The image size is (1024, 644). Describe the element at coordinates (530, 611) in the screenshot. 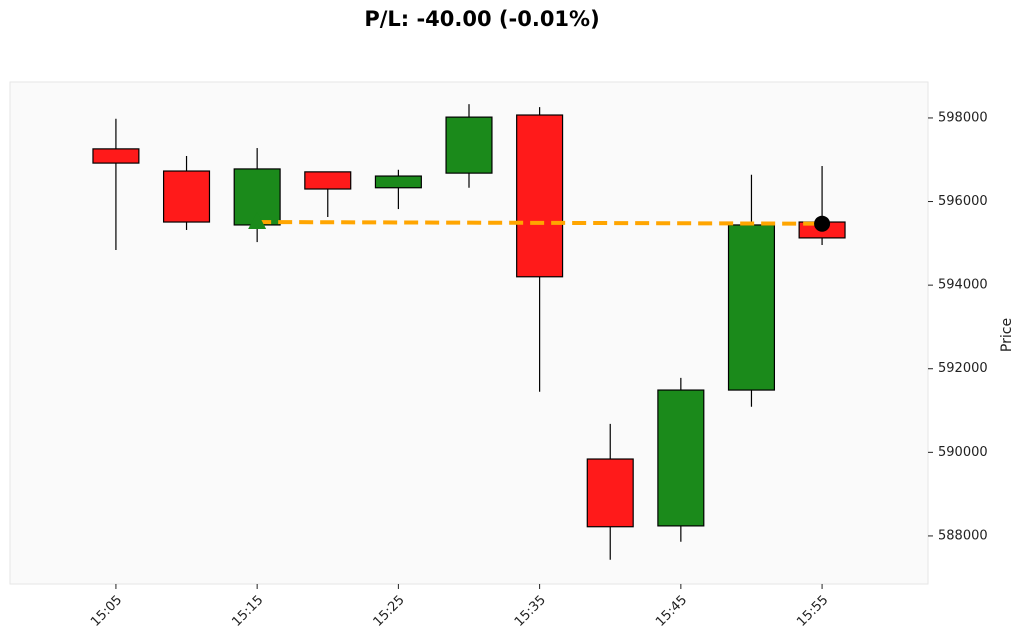

I see `x-tick-label: 15:35` at that location.